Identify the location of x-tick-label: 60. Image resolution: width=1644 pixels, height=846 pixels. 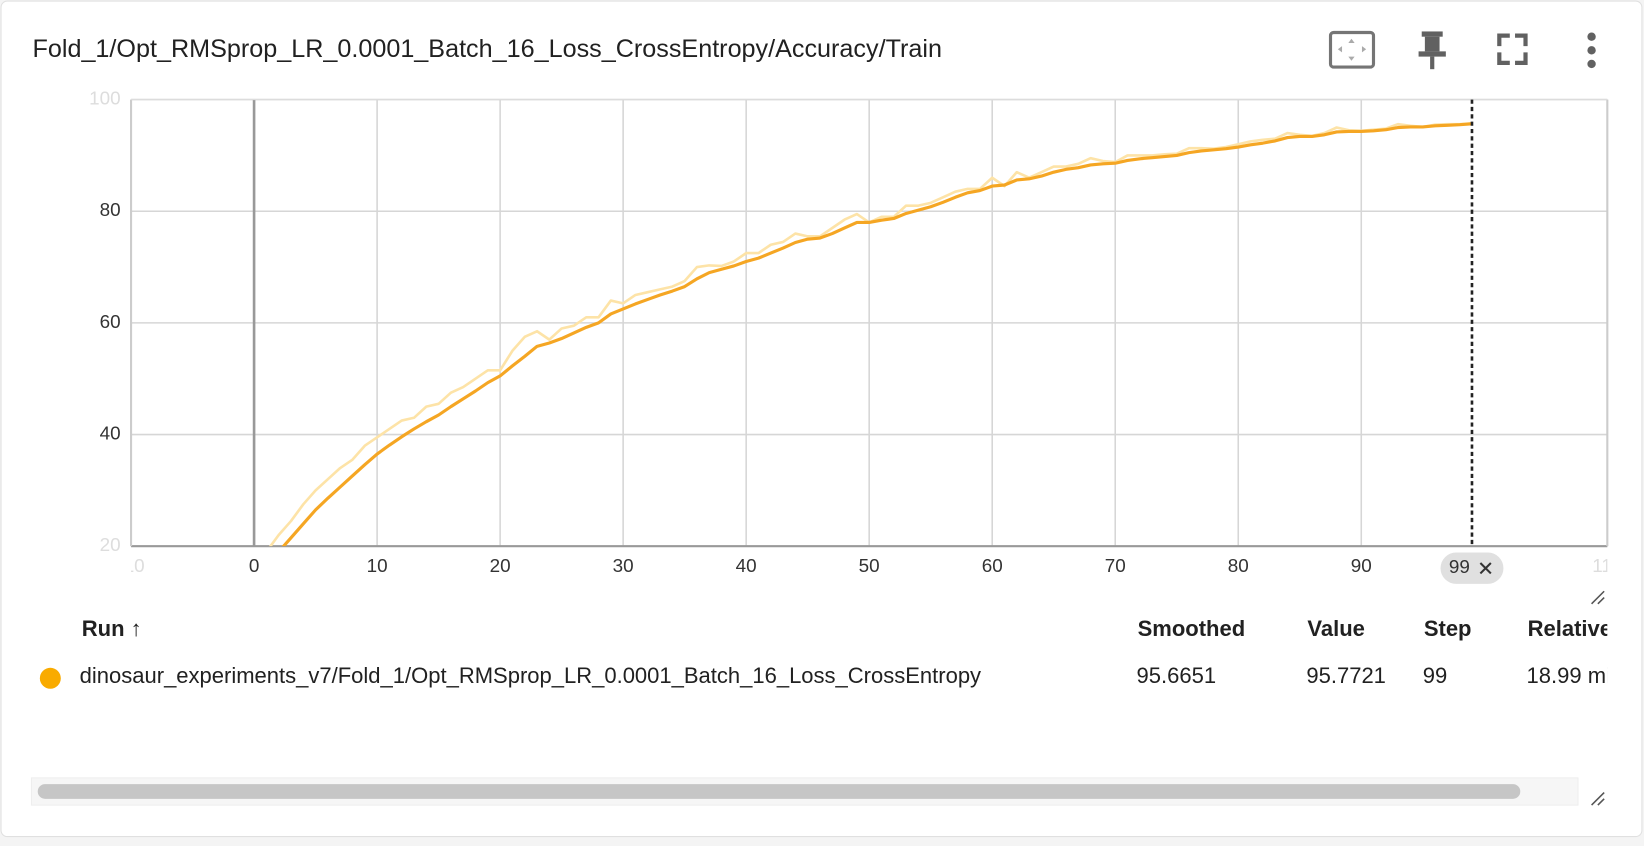
(992, 565).